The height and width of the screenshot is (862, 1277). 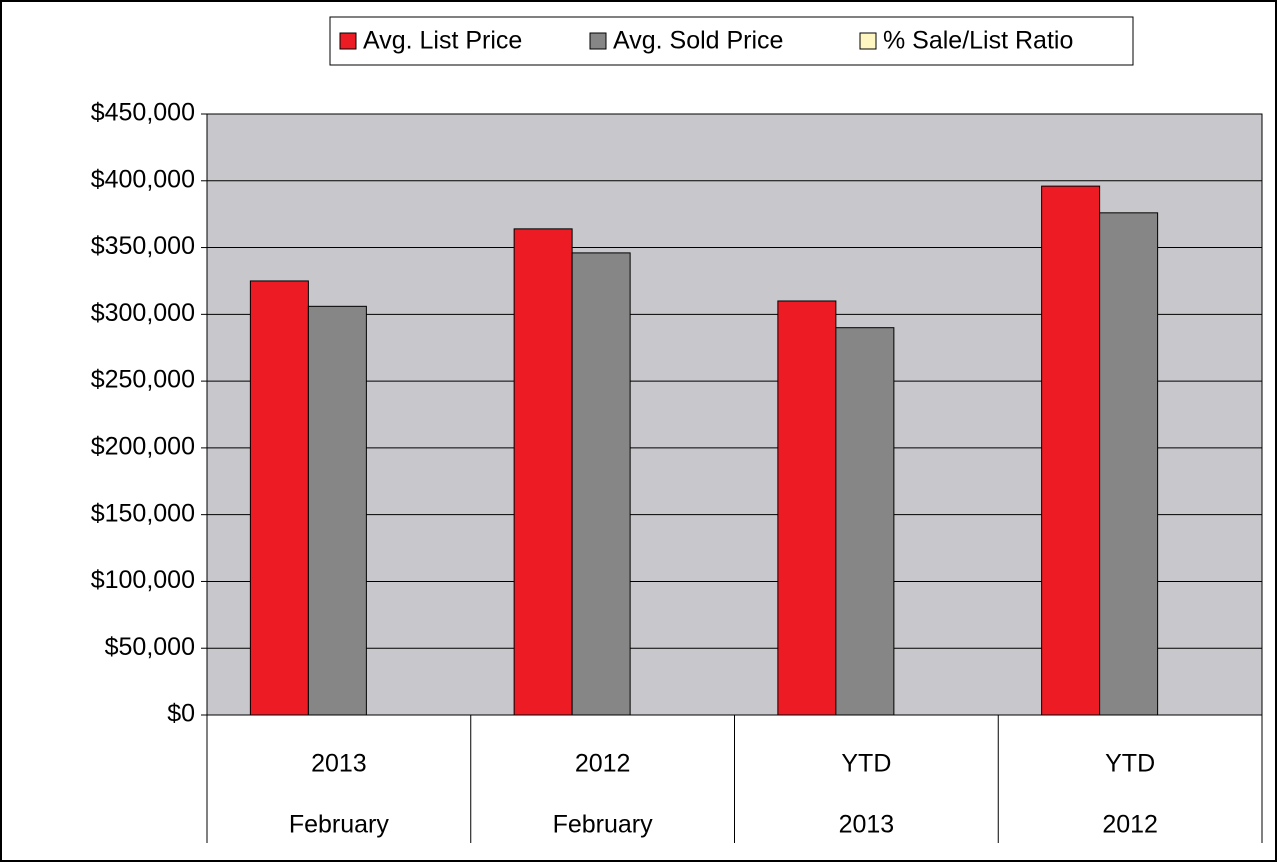 I want to click on y-tick-label: $150,000, so click(x=143, y=513).